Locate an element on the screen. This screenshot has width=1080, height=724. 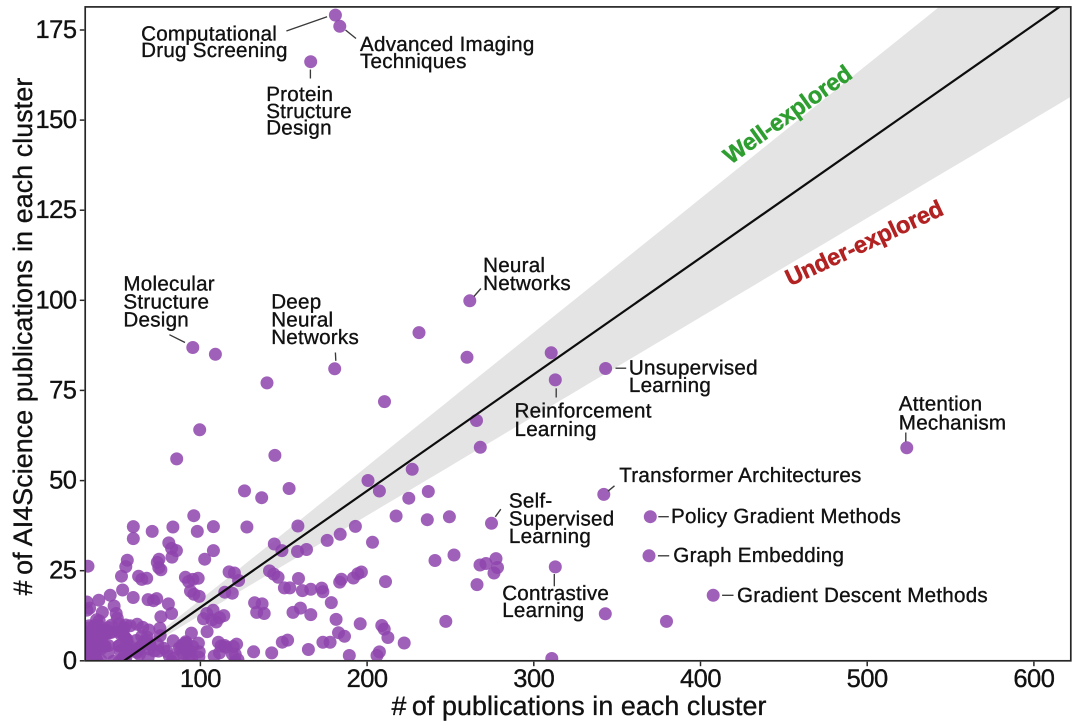
svg-text: Advanced Imaging is located at coordinates (447, 44).